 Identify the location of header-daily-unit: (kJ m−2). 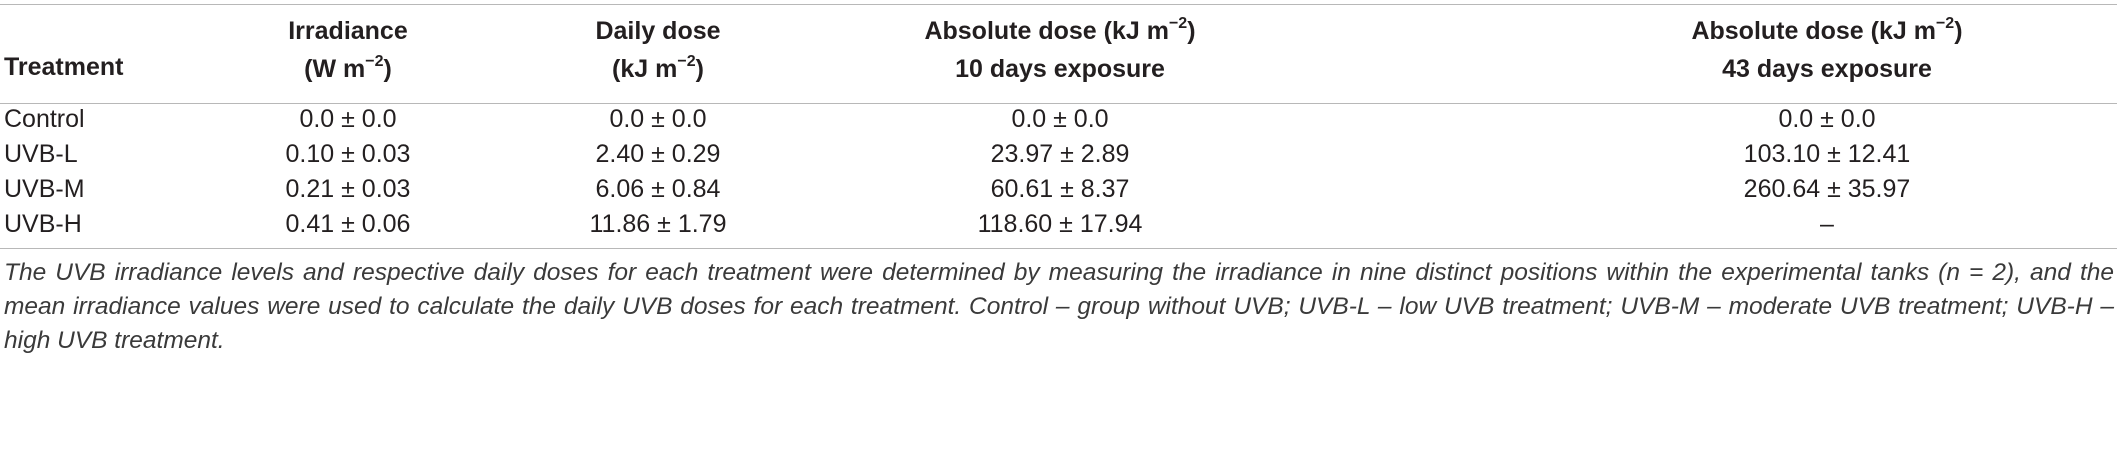
(658, 67).